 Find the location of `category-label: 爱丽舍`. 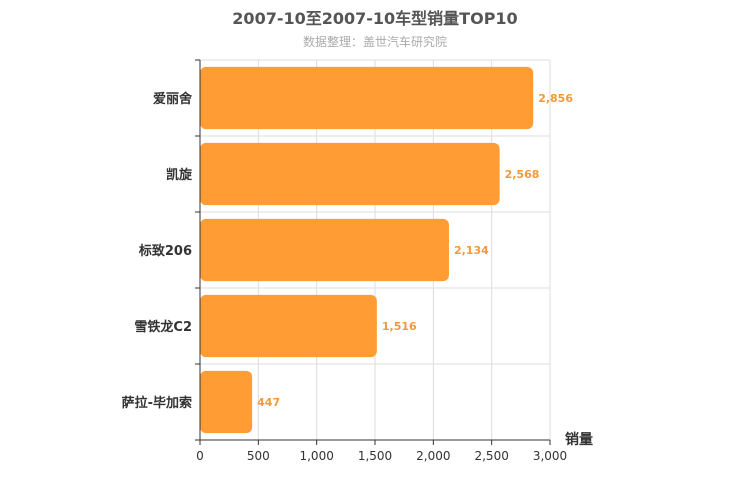

category-label: 爱丽舍 is located at coordinates (173, 99).